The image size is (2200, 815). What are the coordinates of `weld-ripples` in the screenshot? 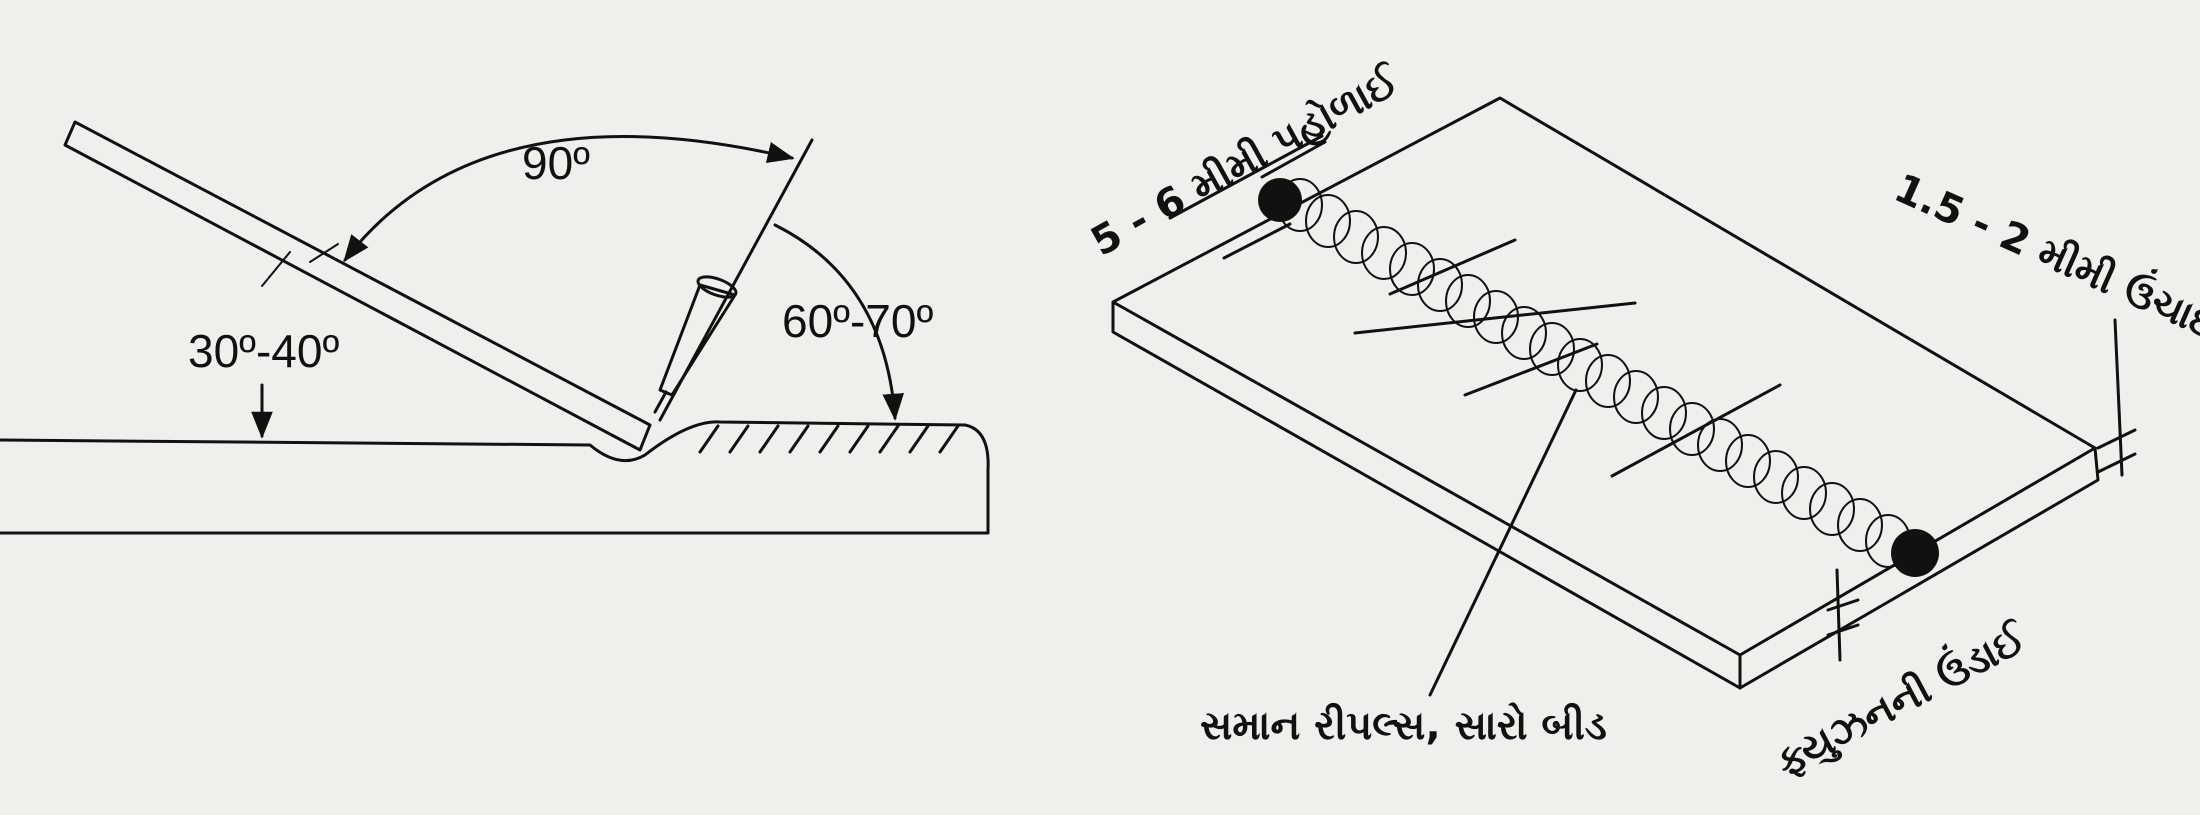 It's located at (1594, 373).